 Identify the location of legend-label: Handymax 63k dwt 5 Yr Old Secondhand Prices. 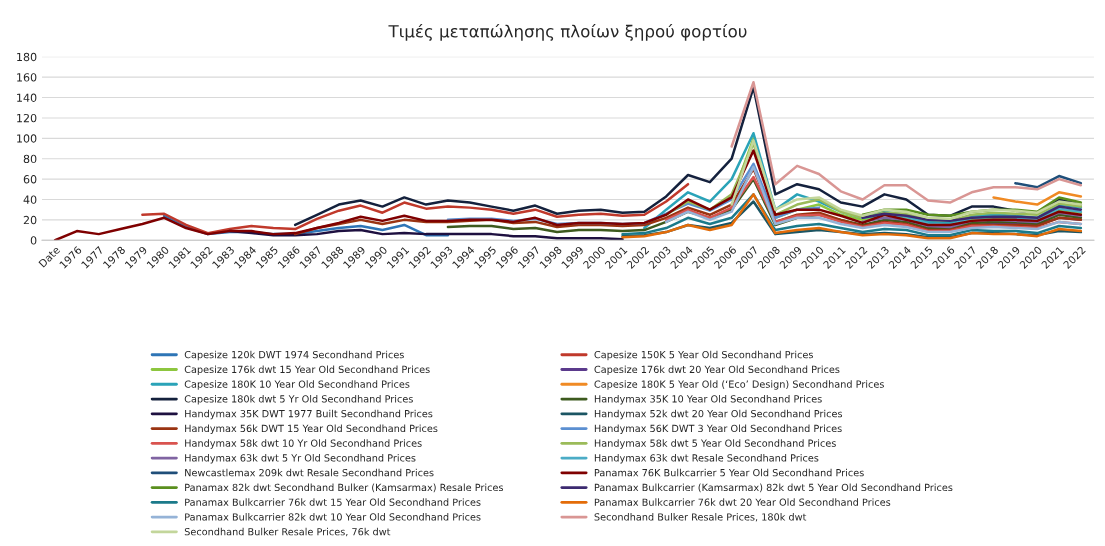
(300, 459).